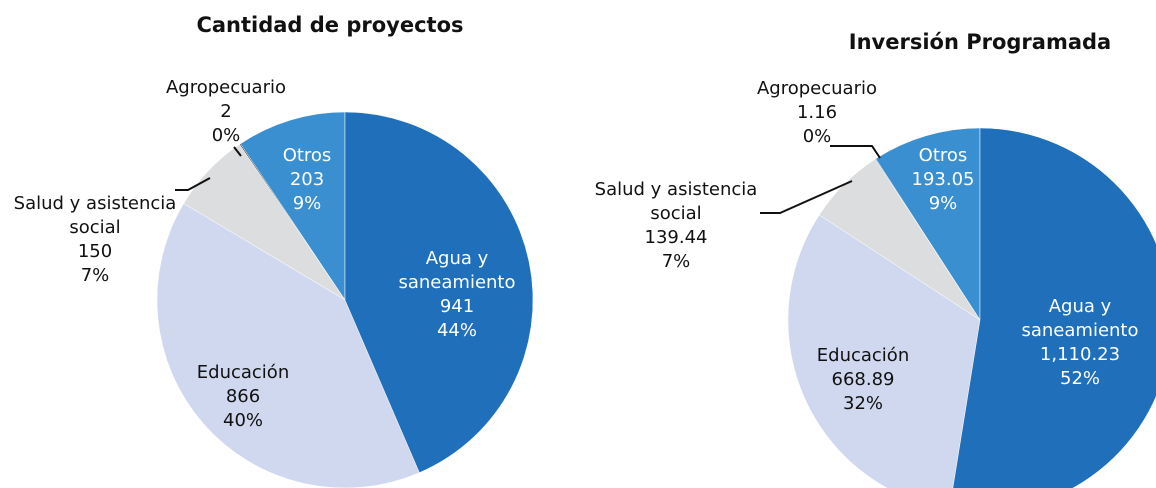  I want to click on slice-label: Otros 193.05 9%, so click(943, 180).